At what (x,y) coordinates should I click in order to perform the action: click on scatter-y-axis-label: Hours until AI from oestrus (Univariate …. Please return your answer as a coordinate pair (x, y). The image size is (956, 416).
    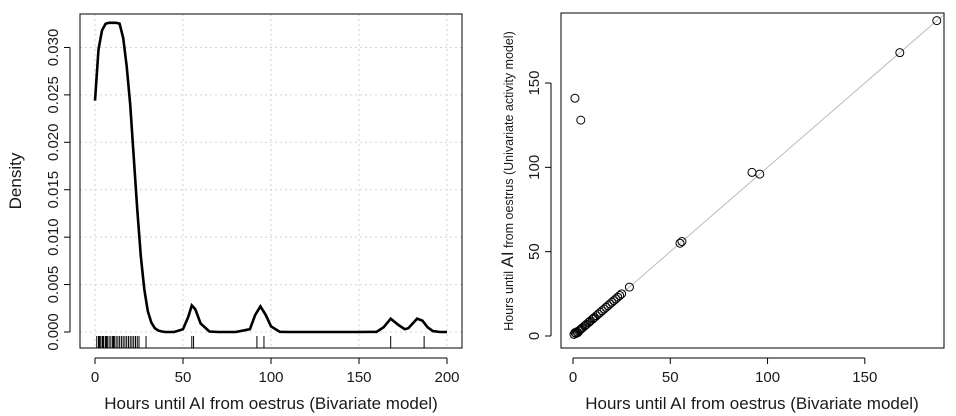
    Looking at the image, I should click on (507, 181).